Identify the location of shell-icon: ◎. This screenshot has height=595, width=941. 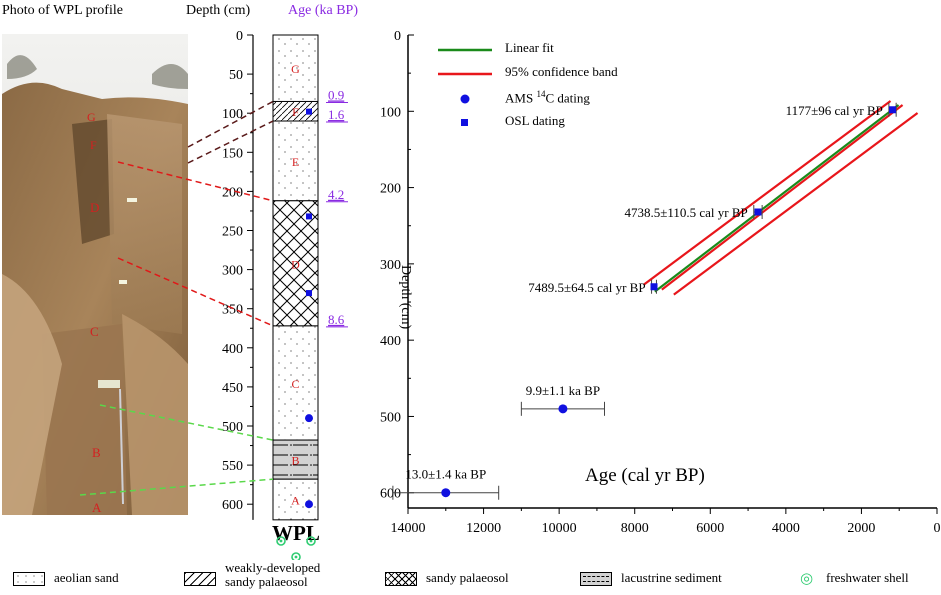
(807, 579).